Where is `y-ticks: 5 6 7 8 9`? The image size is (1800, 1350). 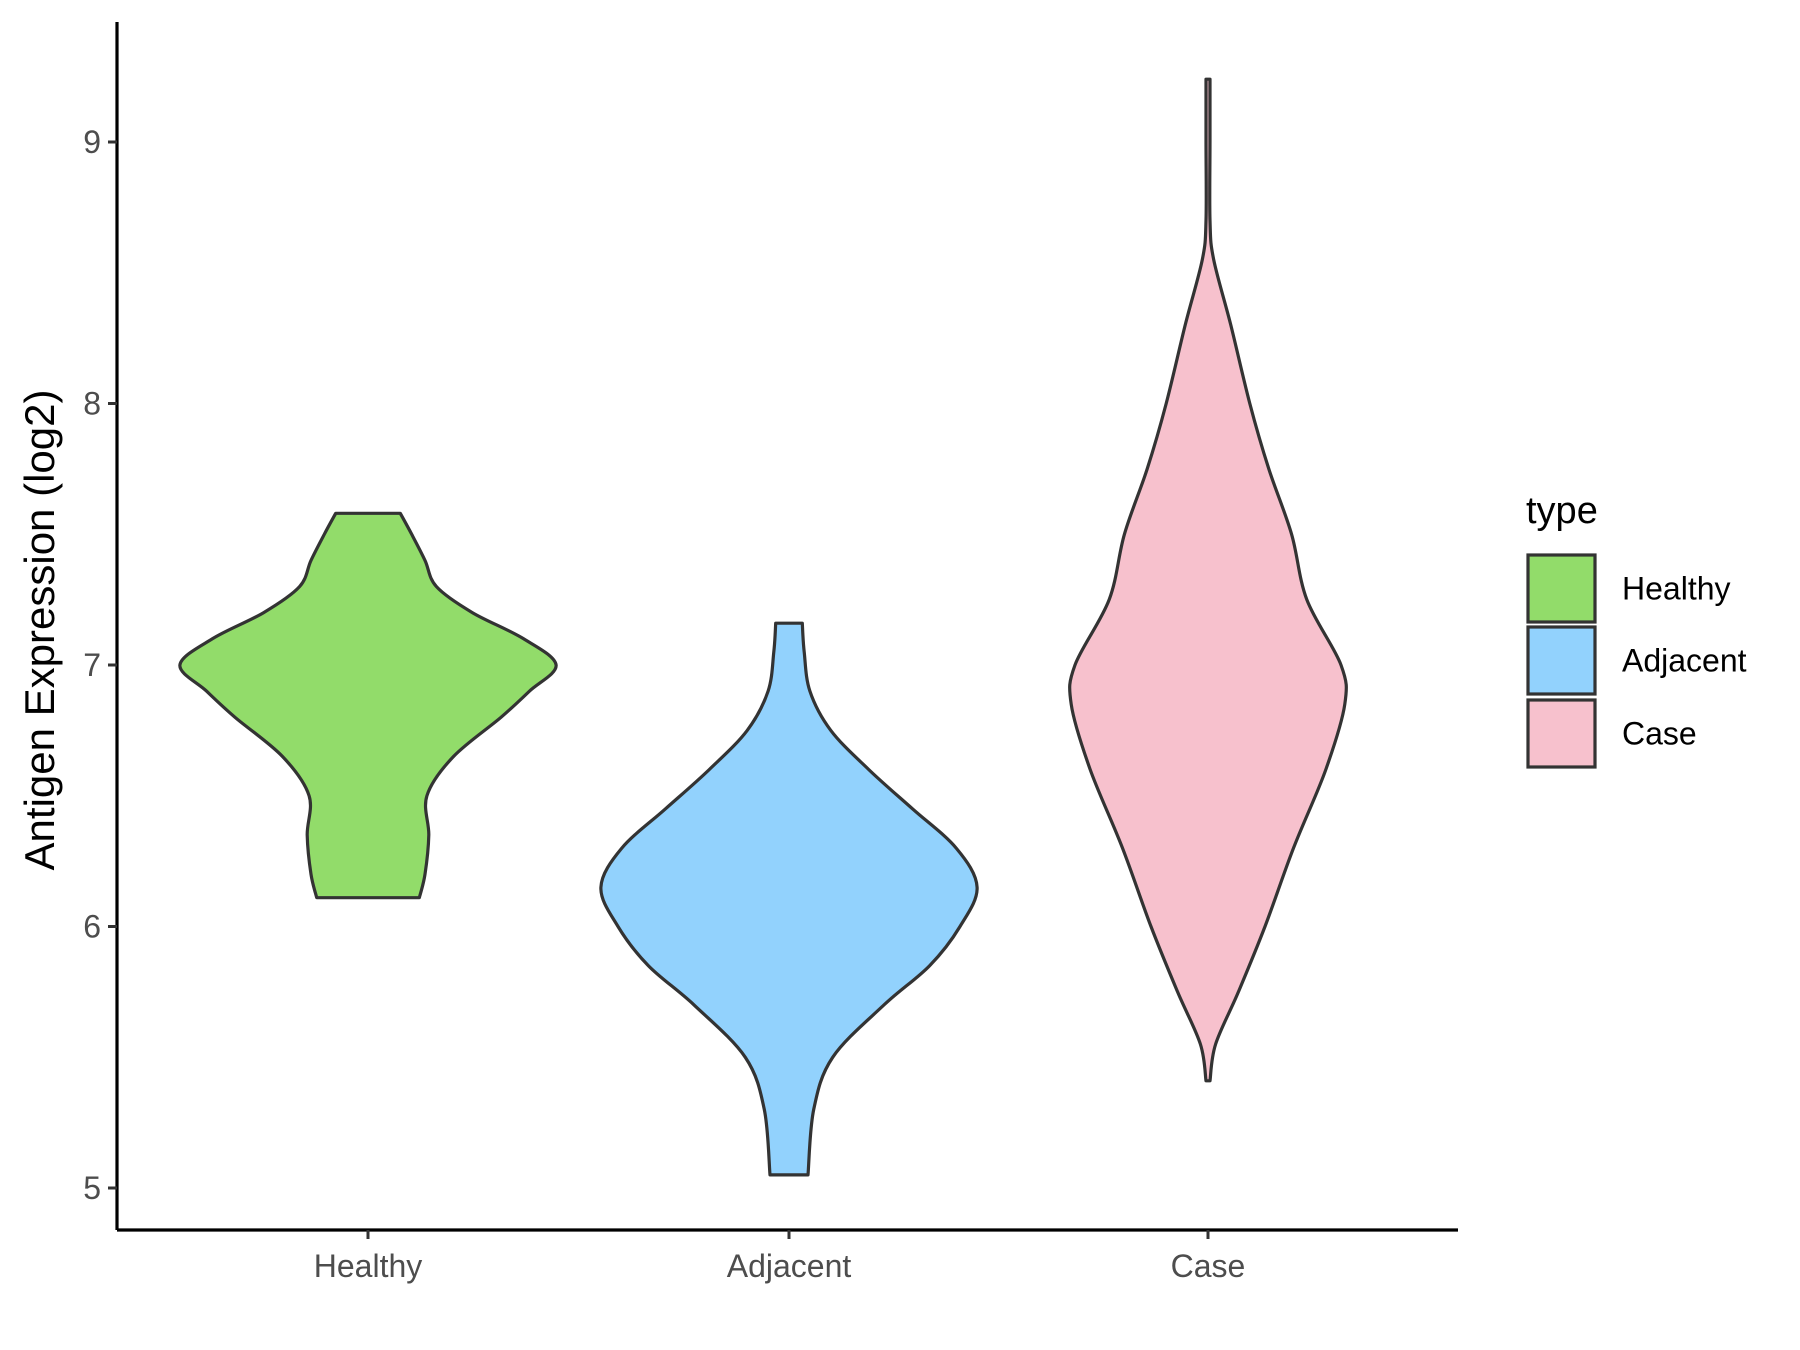 y-ticks: 5 6 7 8 9 is located at coordinates (100, 665).